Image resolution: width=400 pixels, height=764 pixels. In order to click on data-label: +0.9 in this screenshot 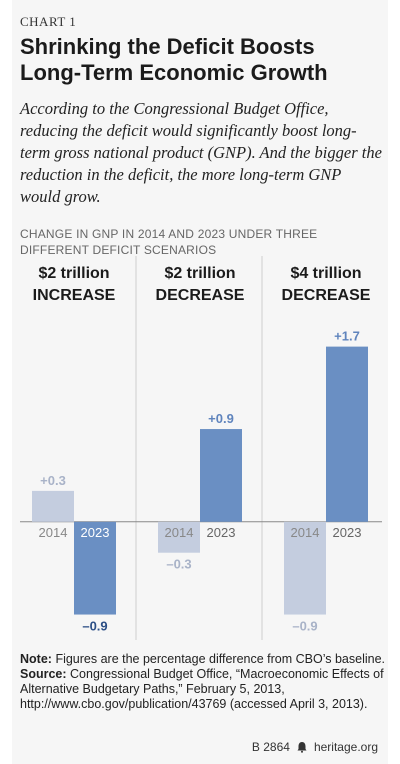, I will do `click(221, 418)`.